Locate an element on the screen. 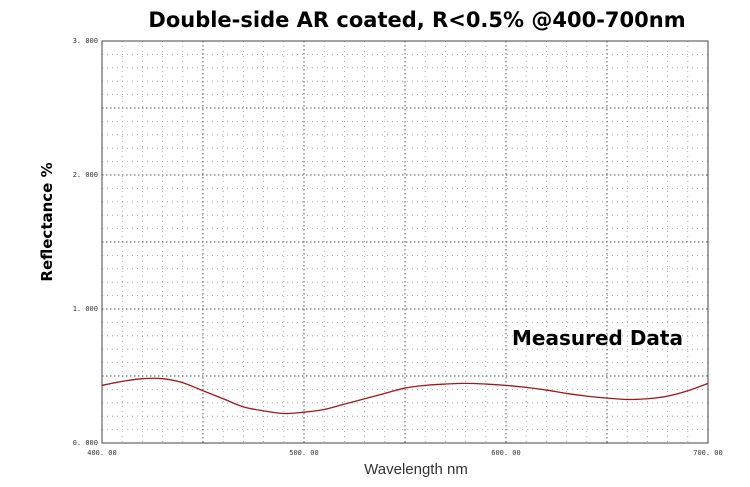  x-tick-label: 400. 00 is located at coordinates (102, 453).